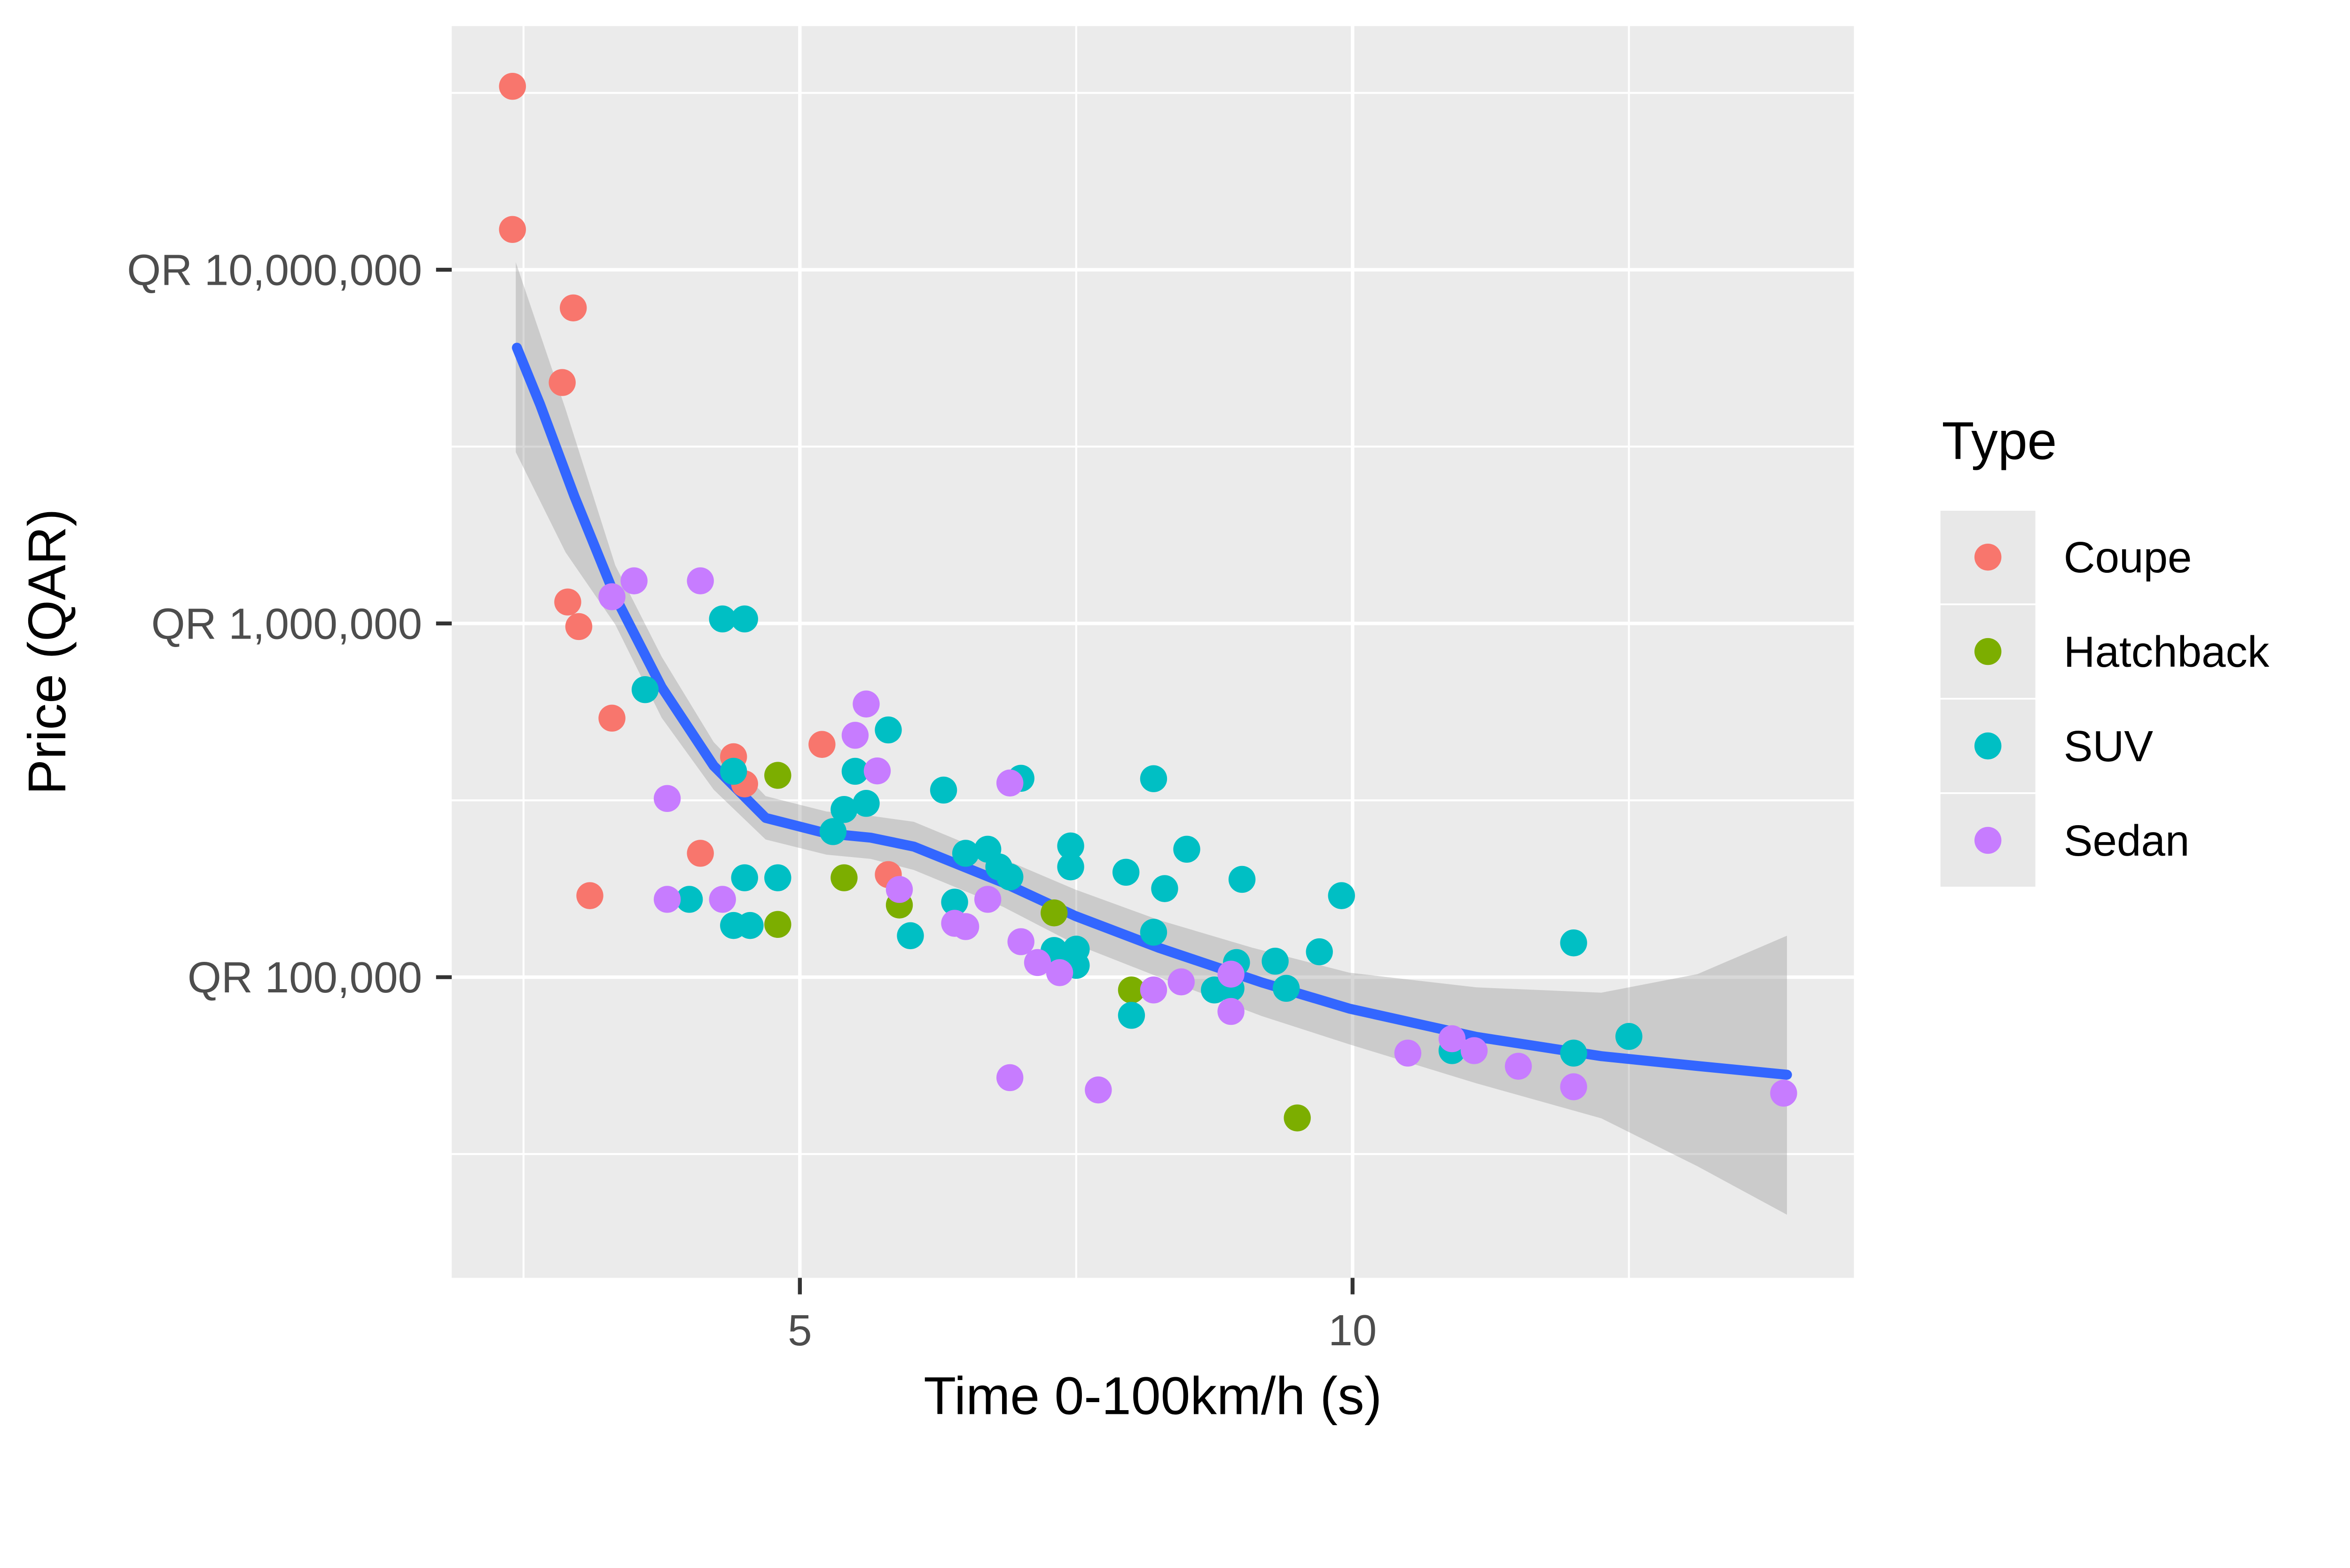  I want to click on legend-label: SUV, so click(2109, 746).